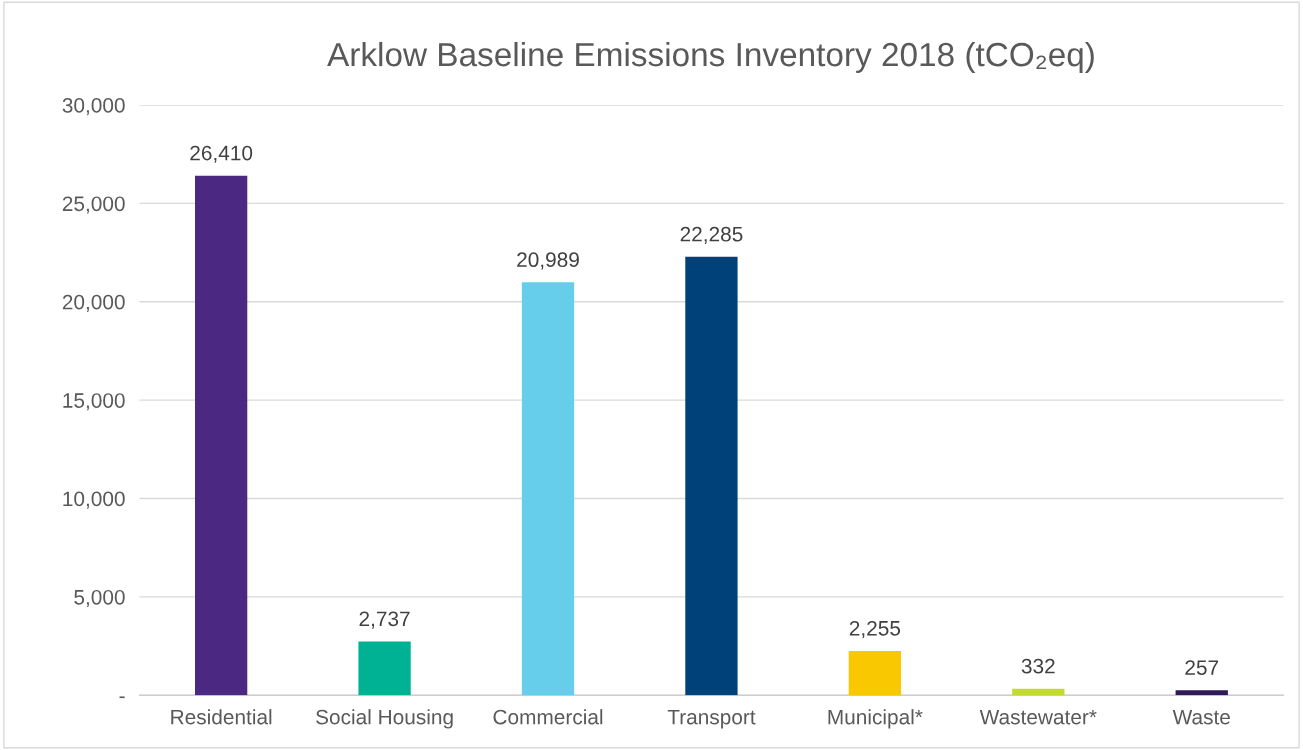 This screenshot has width=1303, height=750. Describe the element at coordinates (1038, 717) in the screenshot. I see `x-tick-label: Wastewater*` at that location.